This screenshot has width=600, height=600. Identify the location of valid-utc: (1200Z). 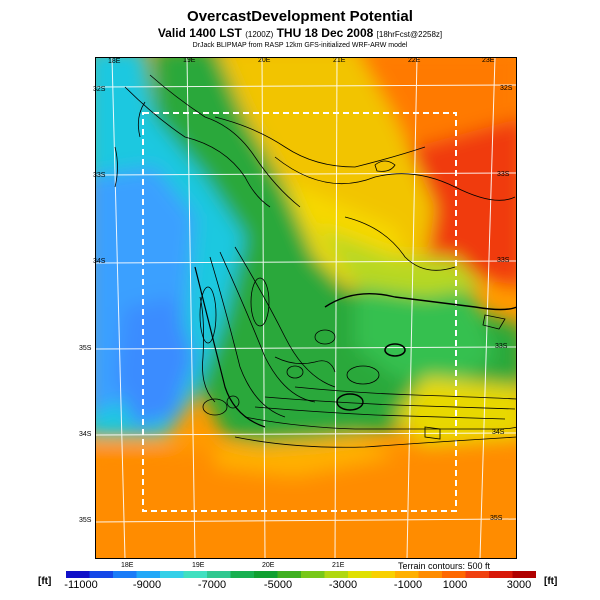
(259, 34).